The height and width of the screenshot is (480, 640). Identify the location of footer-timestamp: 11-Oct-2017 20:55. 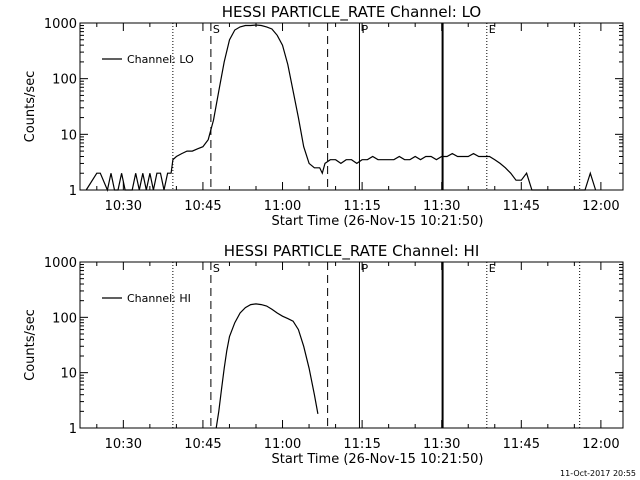
(598, 473).